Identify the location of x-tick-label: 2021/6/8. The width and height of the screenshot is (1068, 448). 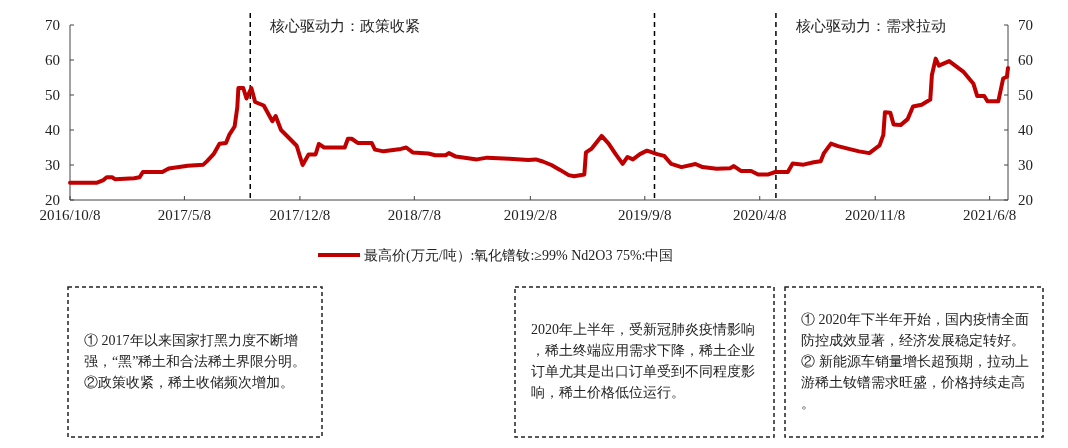
(989, 215).